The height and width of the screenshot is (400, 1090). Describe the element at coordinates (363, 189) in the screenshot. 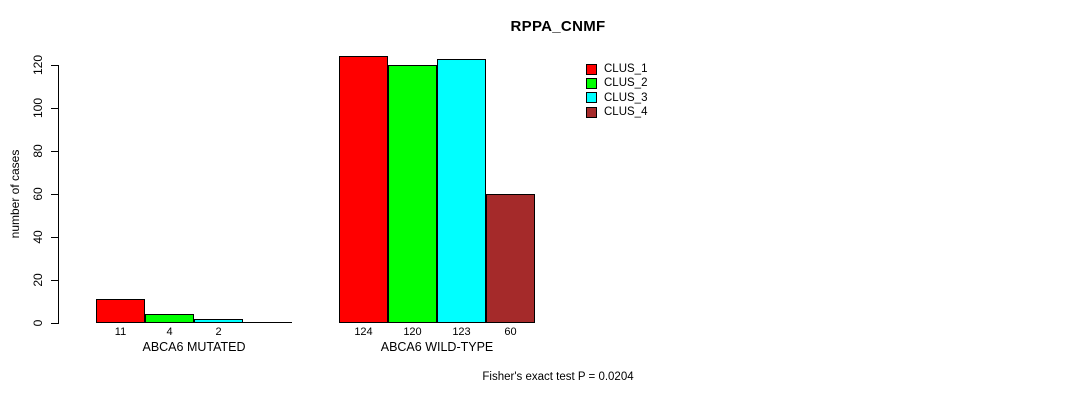

I see `bar-clus_1-wild-type` at that location.